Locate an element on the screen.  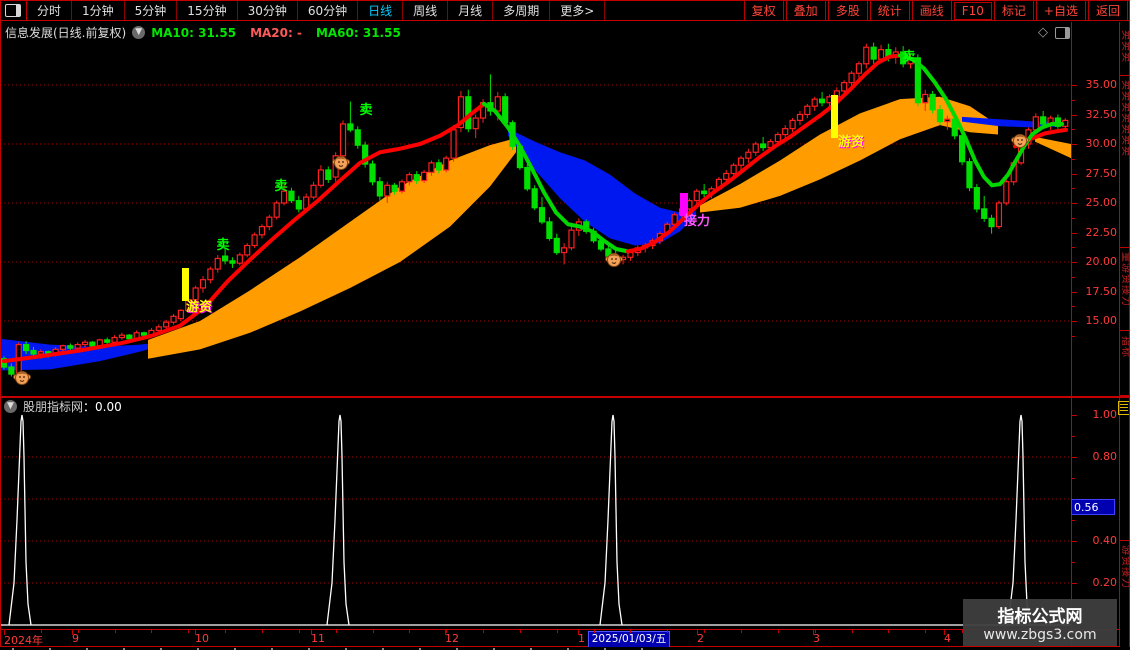
period-tabs: 分时 1分钟 5分钟 15分钟 30分钟 60分钟 日线 周线 月线 多周期 更多> is located at coordinates (316, 10).